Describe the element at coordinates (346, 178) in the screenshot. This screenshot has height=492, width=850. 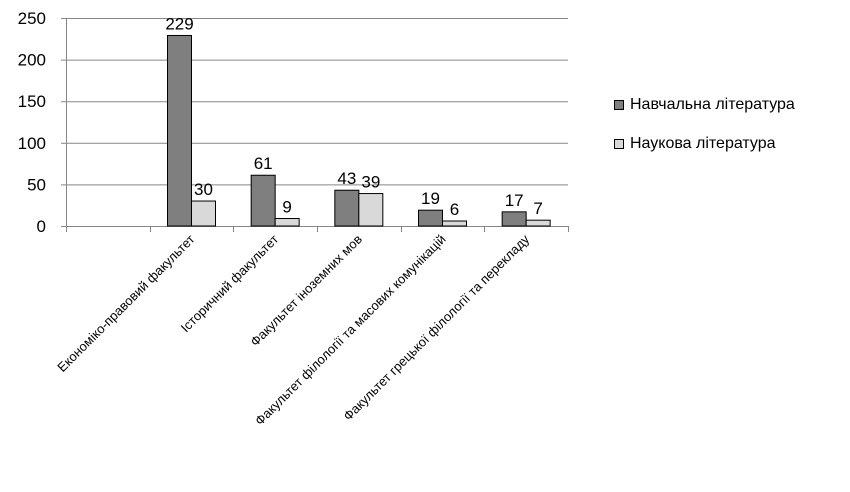
I see `data-label-series-1-3: 43` at that location.